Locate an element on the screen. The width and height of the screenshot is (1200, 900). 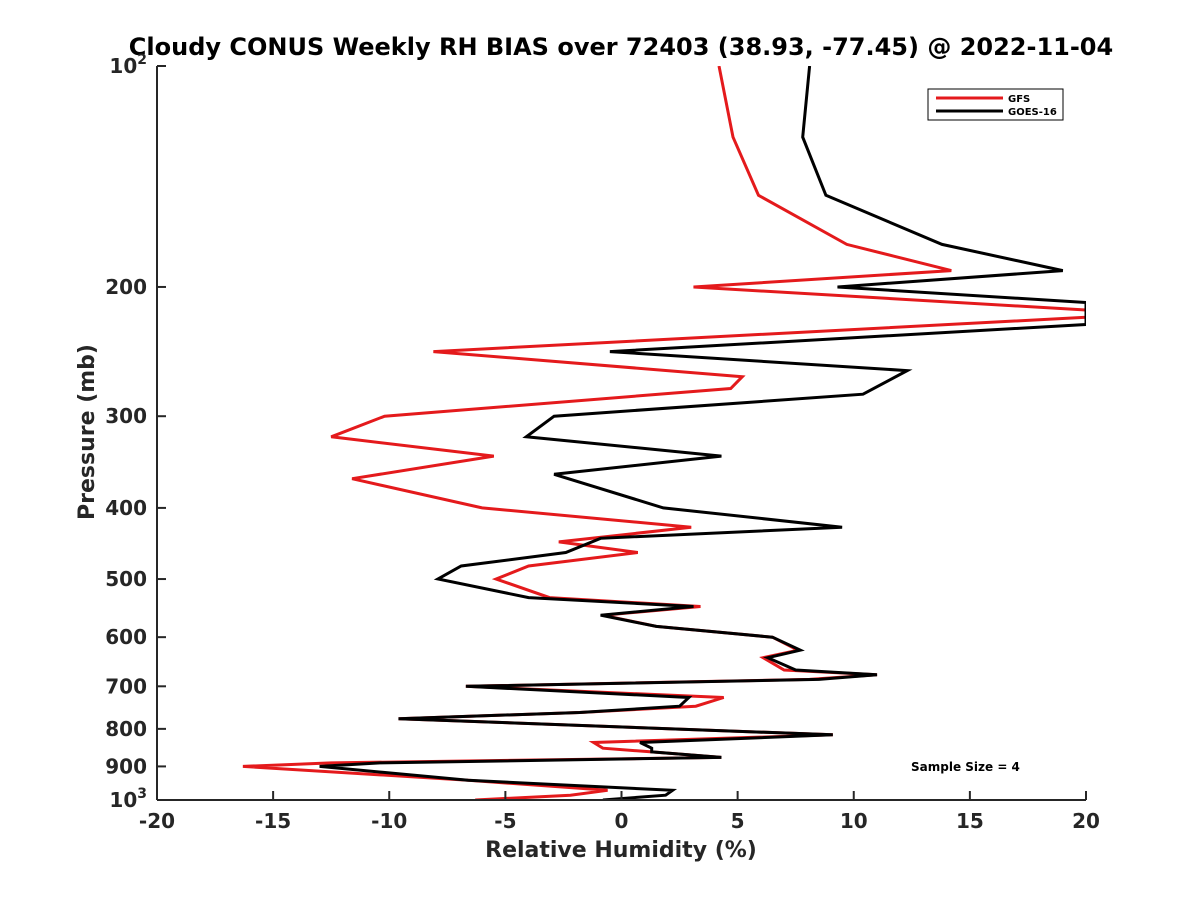
x-tick-label: -20 is located at coordinates (157, 821).